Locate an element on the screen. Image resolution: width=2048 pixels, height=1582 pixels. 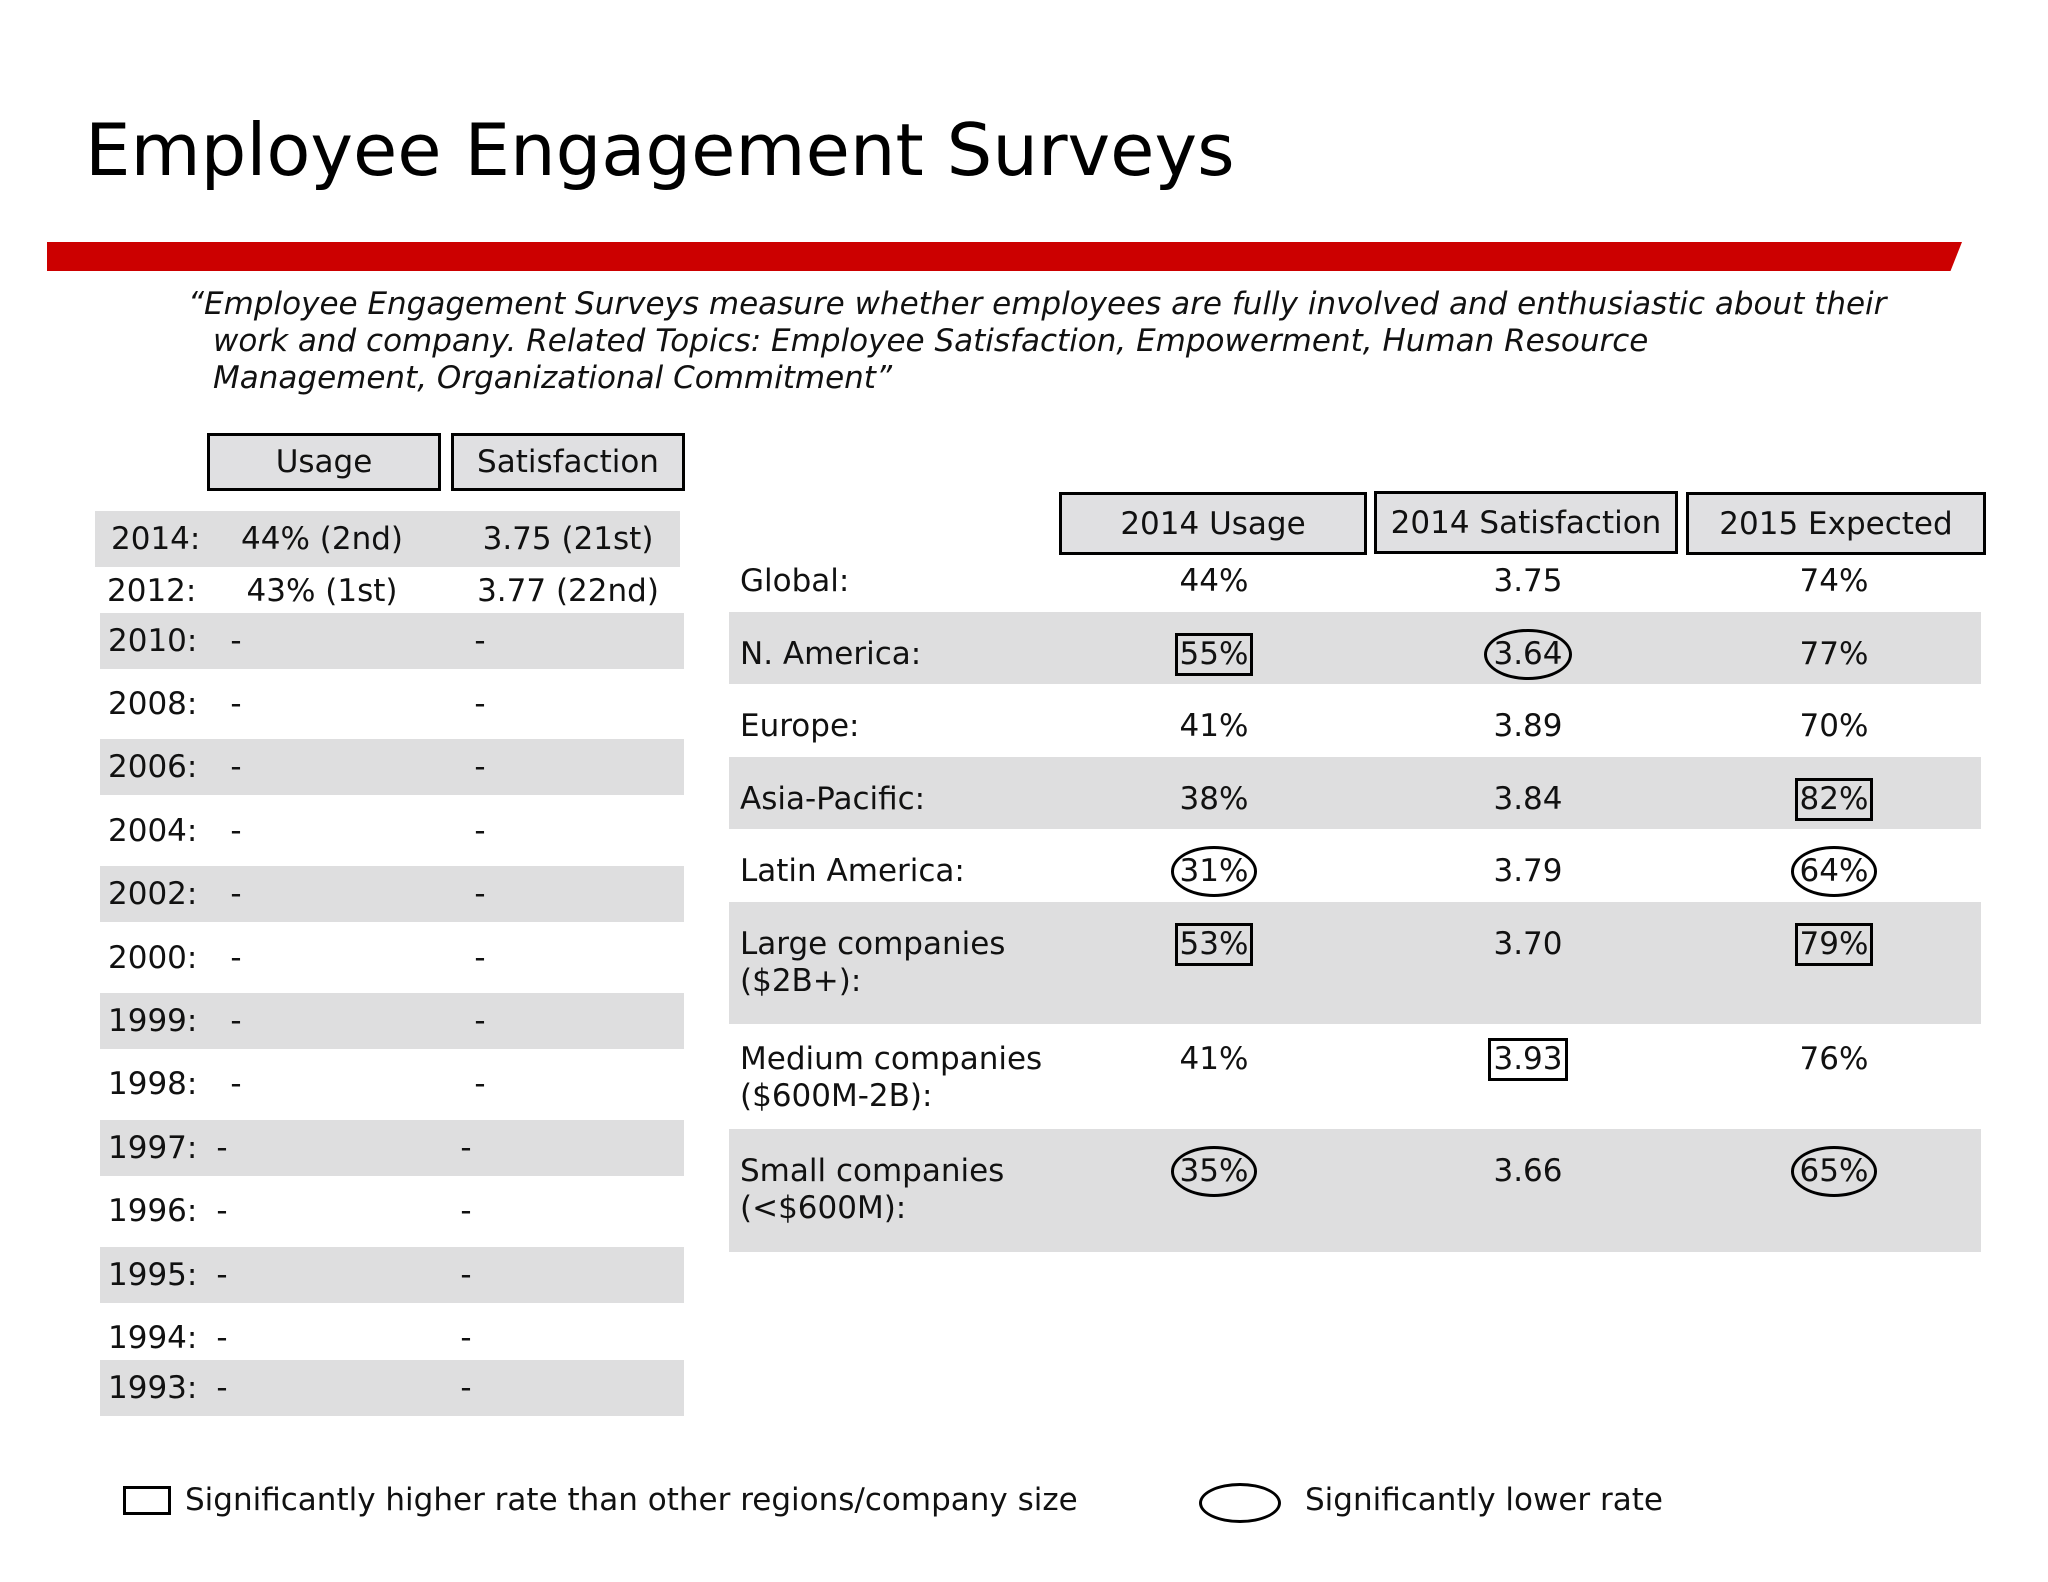
legend-box-symbol is located at coordinates (147, 1500).